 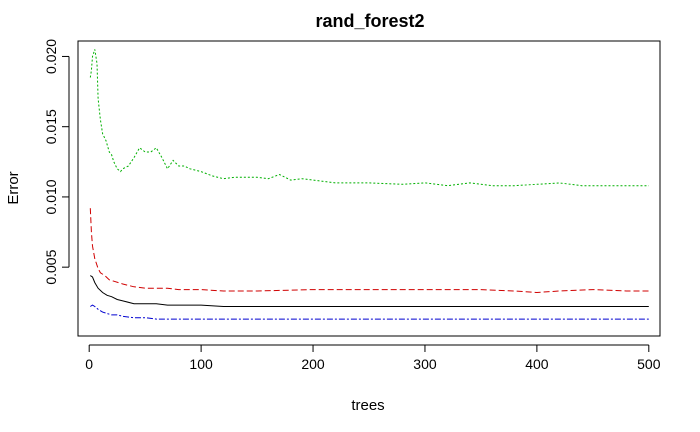 What do you see at coordinates (373, 358) in the screenshot?
I see `x-axis: 0 100 200 300 400 500` at bounding box center [373, 358].